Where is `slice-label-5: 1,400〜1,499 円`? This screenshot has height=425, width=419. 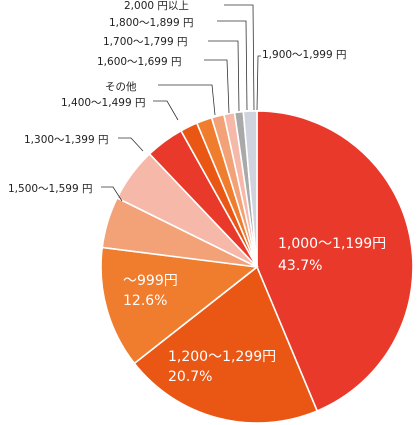 slice-label-5: 1,400〜1,499 円 is located at coordinates (103, 103).